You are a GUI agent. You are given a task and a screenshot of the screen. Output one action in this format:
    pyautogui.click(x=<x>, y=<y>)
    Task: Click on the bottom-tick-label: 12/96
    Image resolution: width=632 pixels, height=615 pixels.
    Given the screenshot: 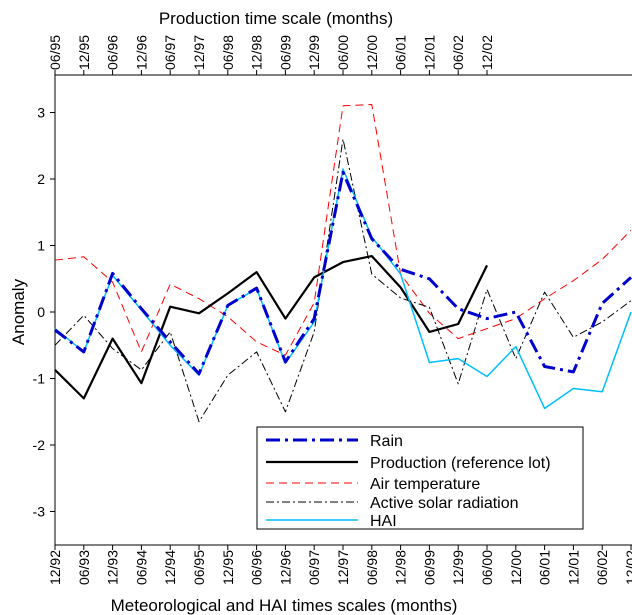 What is the action you would take?
    pyautogui.click(x=285, y=567)
    